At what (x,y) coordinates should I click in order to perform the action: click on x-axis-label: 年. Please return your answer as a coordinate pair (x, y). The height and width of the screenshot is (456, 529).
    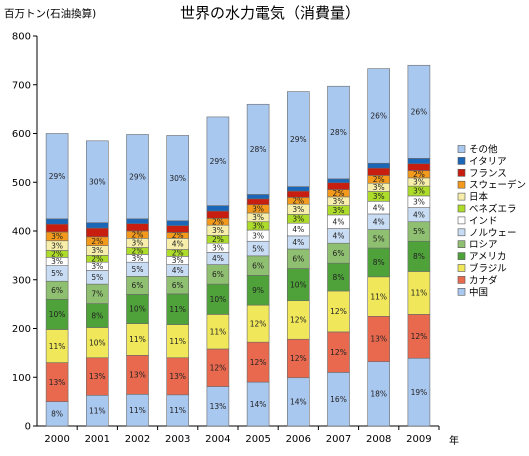
    Looking at the image, I should click on (454, 440).